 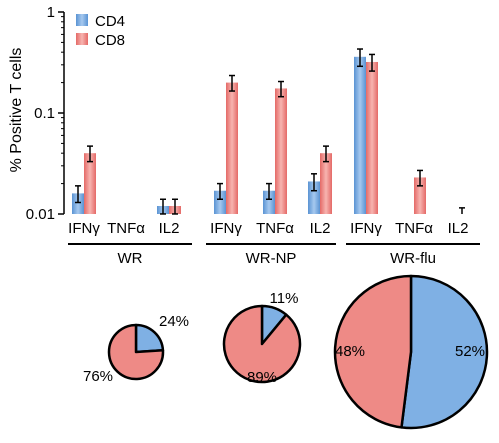 What do you see at coordinates (16, 110) in the screenshot?
I see `y-axis-label: % Positive T cells` at bounding box center [16, 110].